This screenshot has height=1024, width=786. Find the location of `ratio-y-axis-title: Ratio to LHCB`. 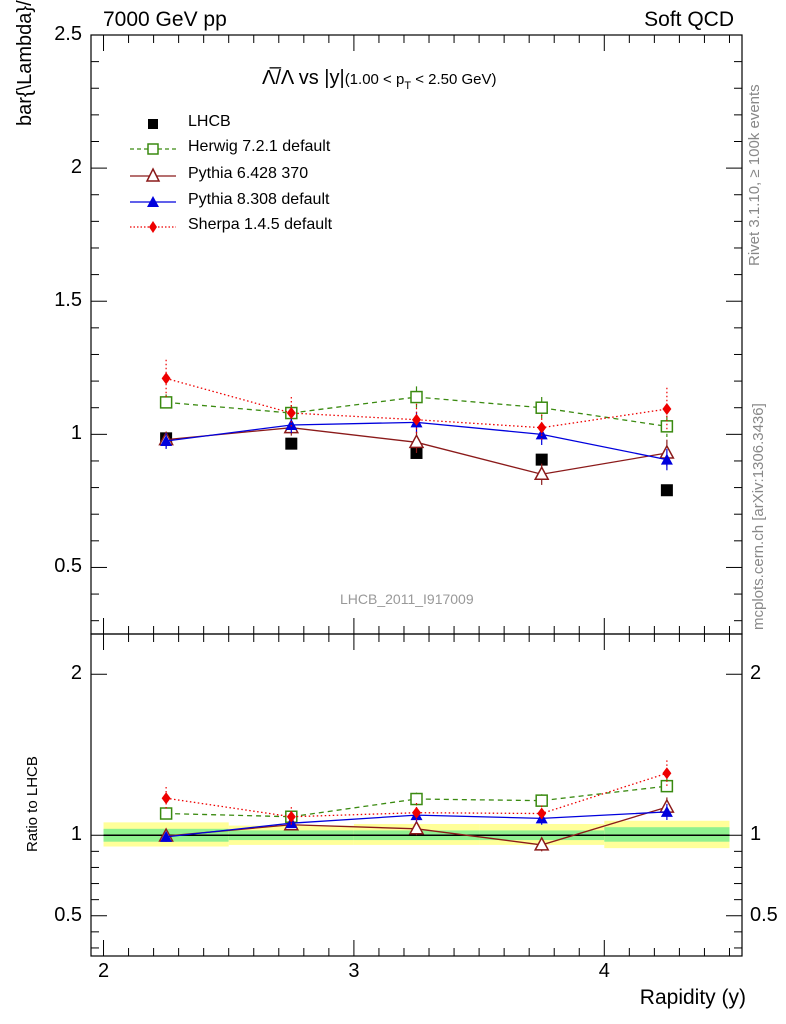

ratio-y-axis-title: Ratio to LHCB is located at coordinates (32, 804).